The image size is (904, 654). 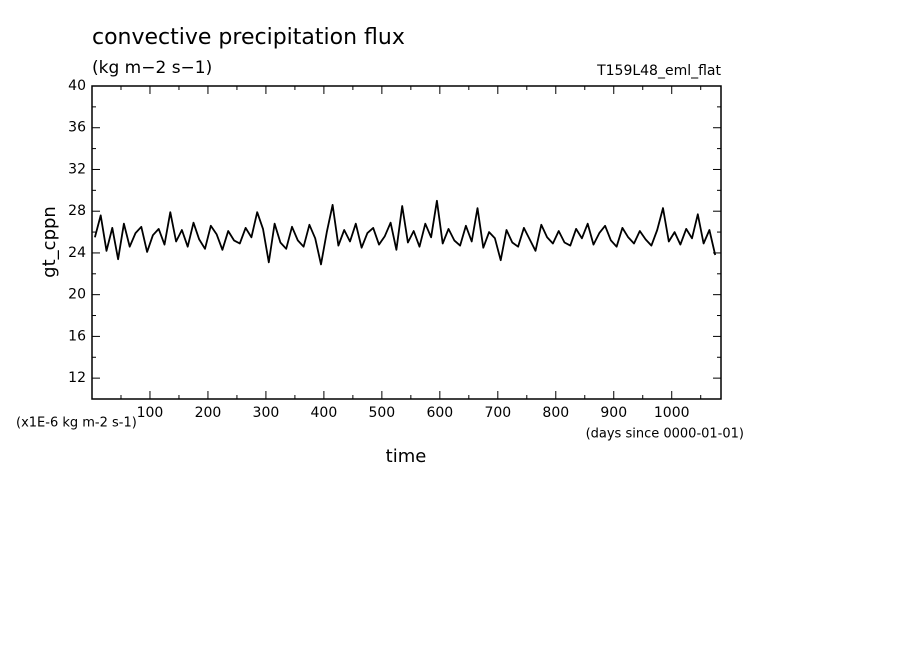 I want to click on x-tick-label: 900, so click(x=613, y=413).